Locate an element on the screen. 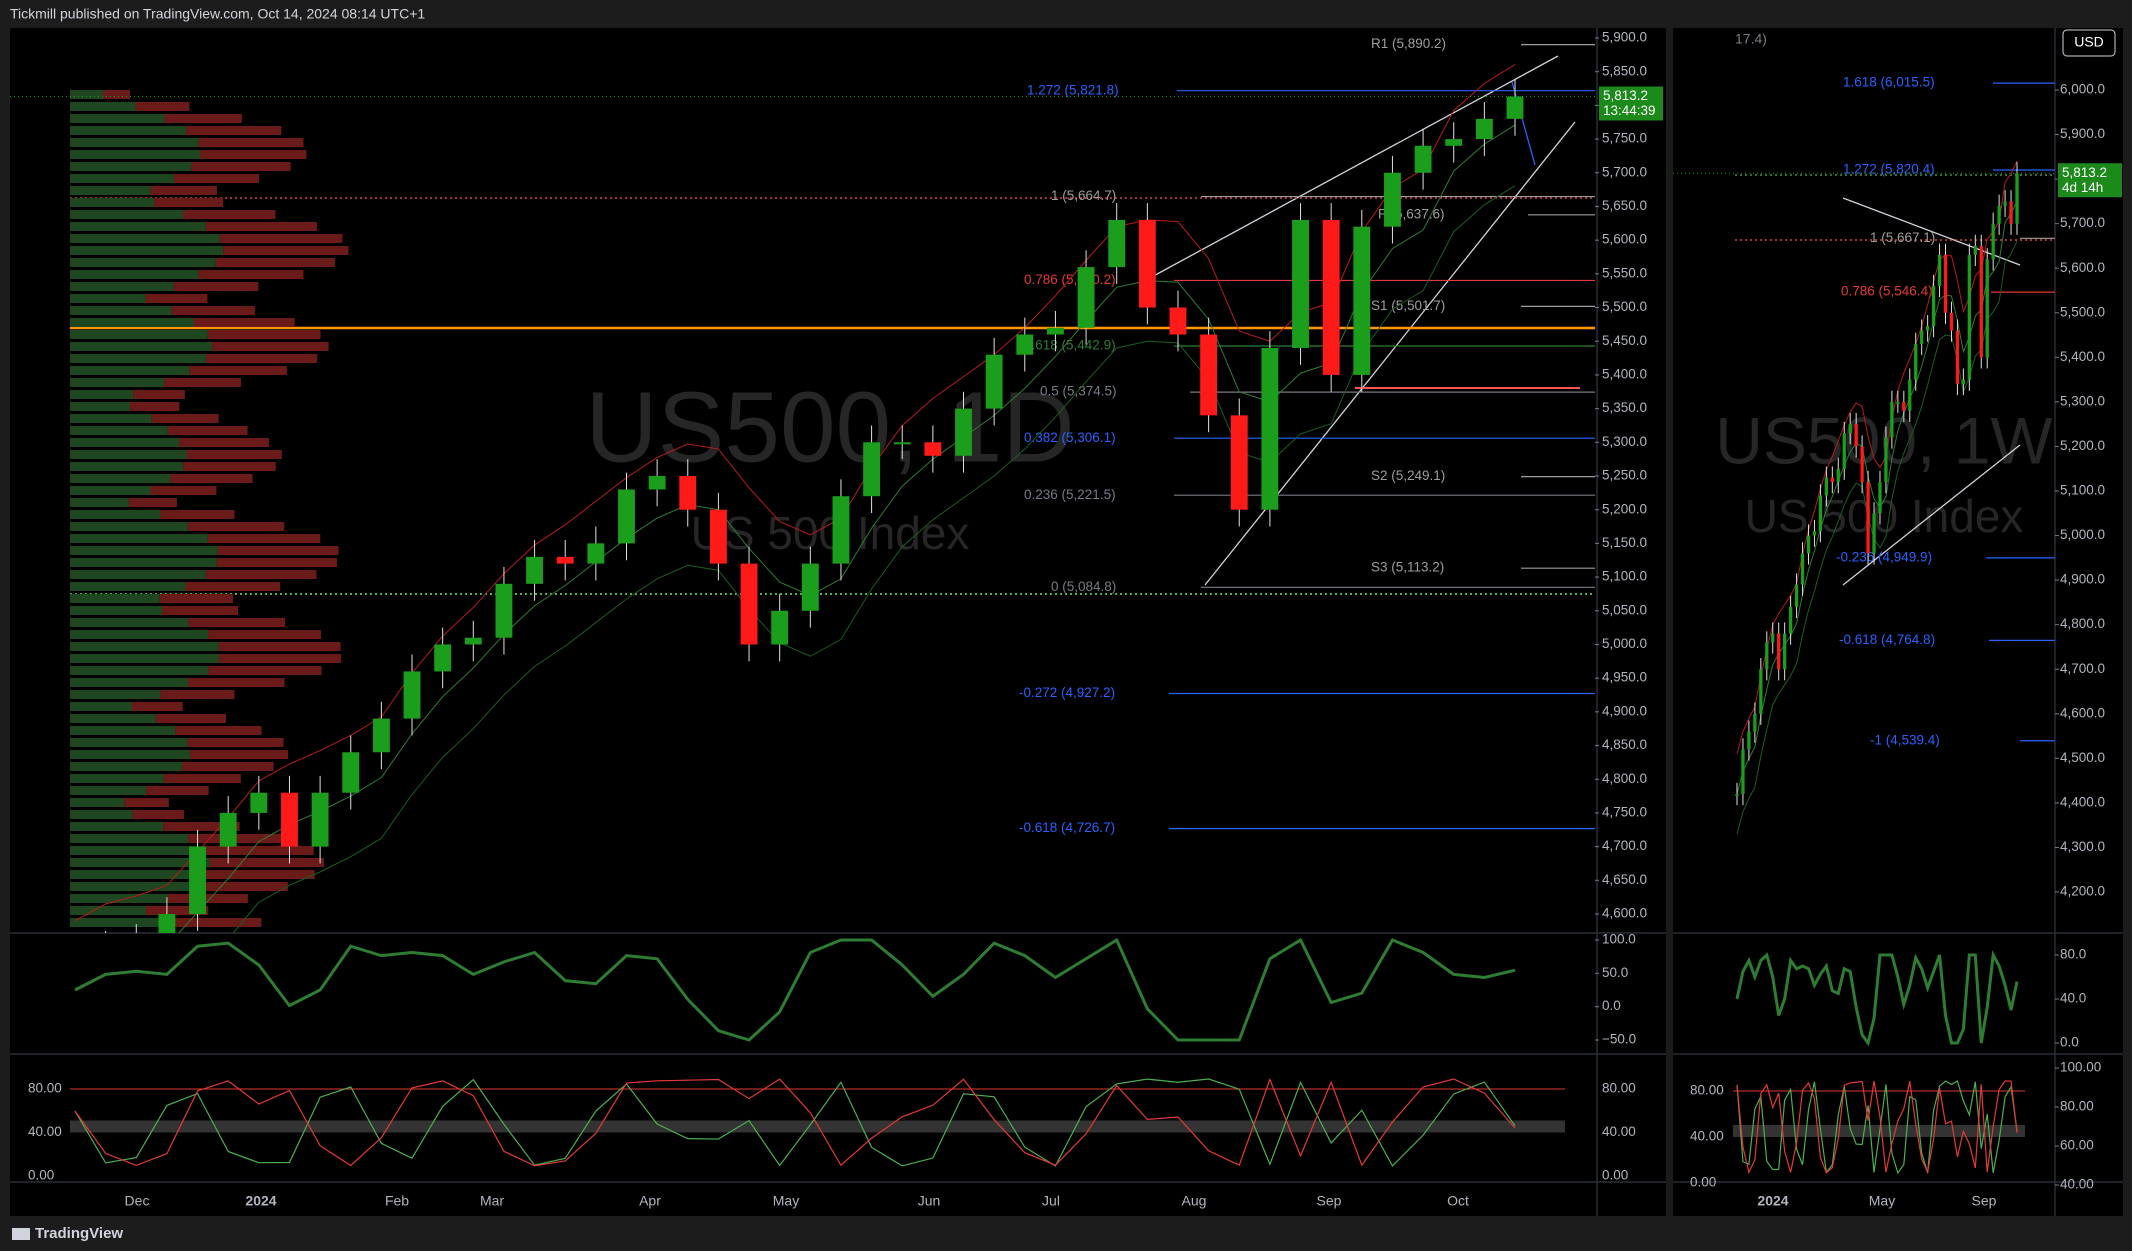  level-label: 1 (5,664.7) is located at coordinates (1083, 195).